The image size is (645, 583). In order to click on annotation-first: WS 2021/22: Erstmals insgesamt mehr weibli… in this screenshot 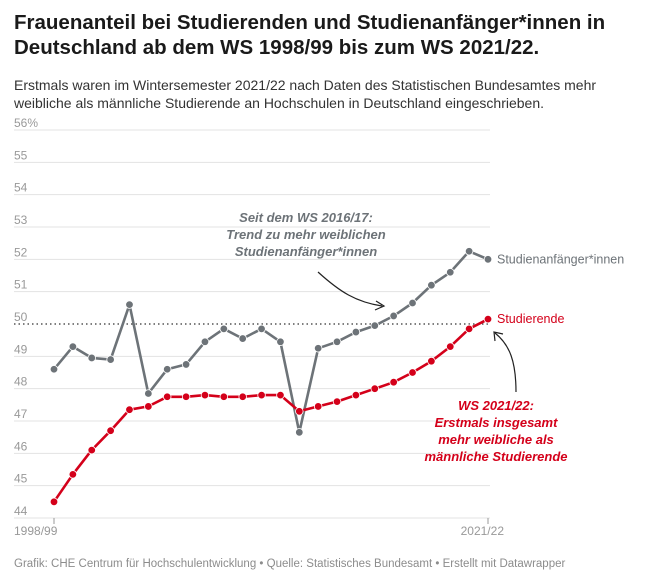, I will do `click(496, 397)`.